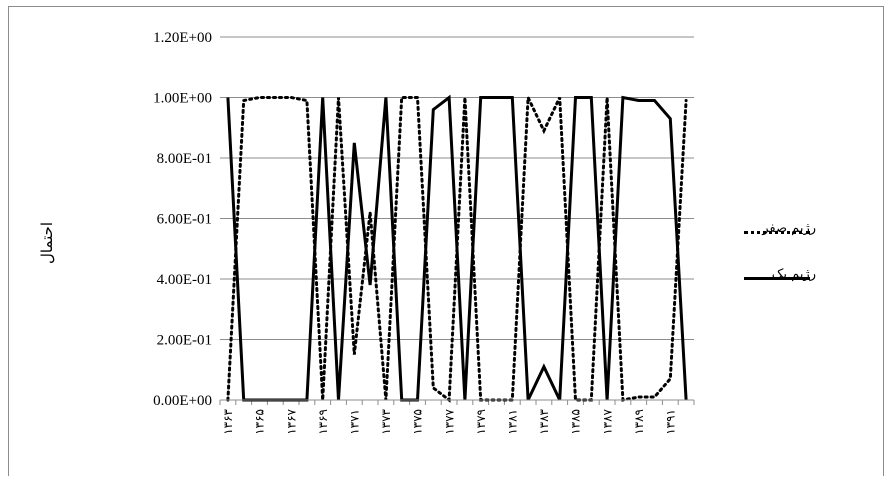 The width and height of the screenshot is (894, 481). Describe the element at coordinates (184, 341) in the screenshot. I see `y-tick-label: 2.00E-01` at that location.